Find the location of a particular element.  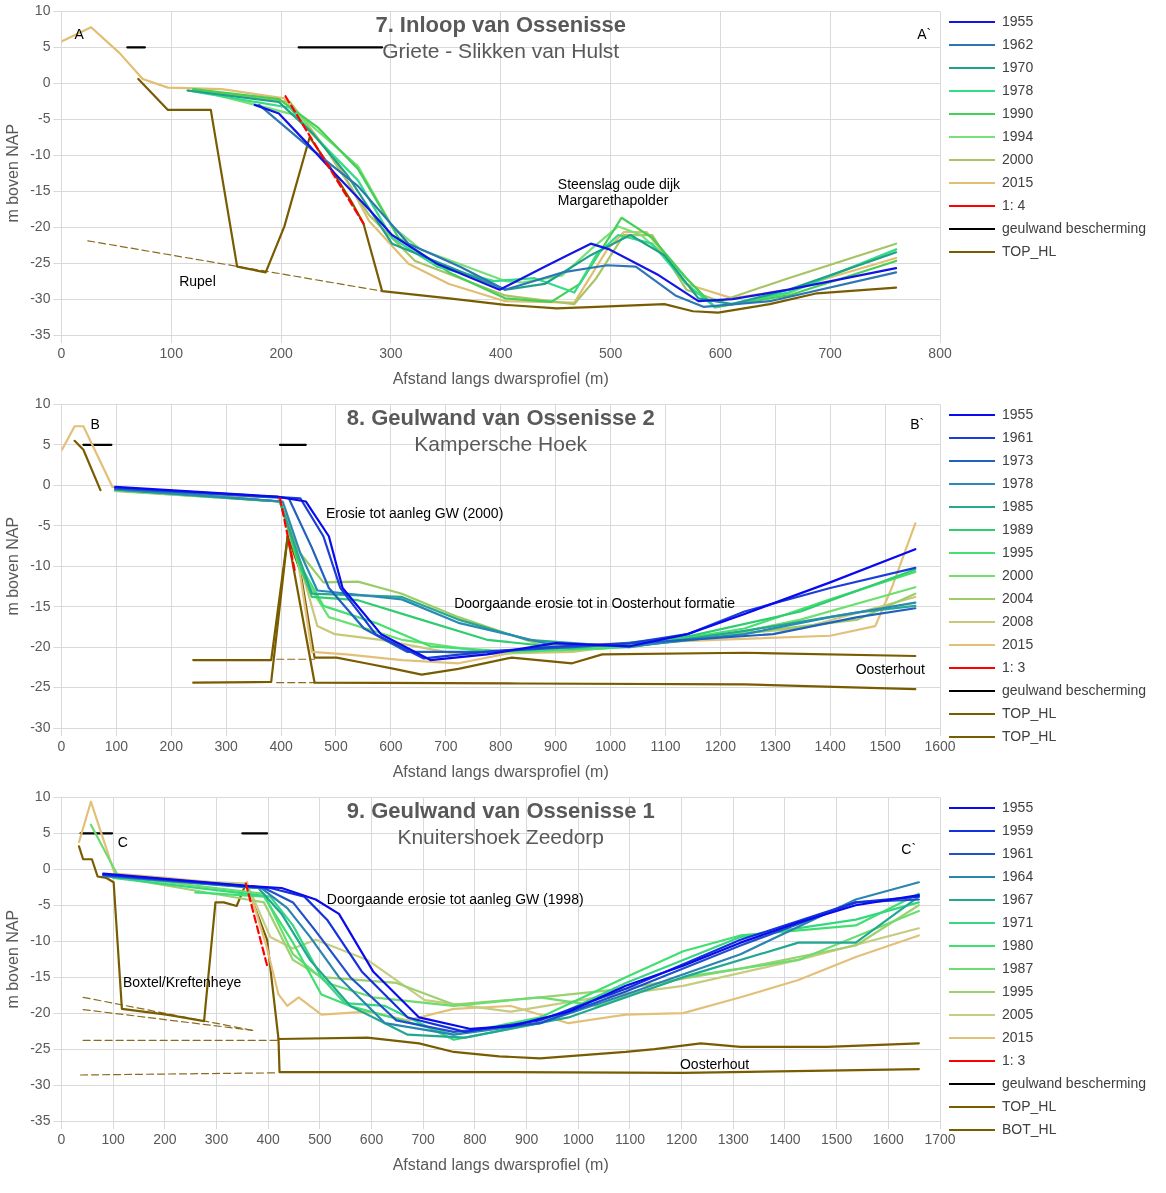

legend-label: 1995 is located at coordinates (1018, 990).